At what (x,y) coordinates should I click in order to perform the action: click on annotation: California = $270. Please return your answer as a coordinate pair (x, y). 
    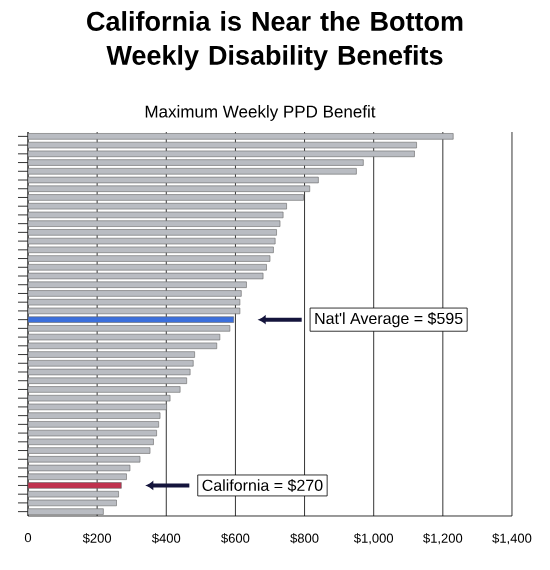
    Looking at the image, I should click on (262, 485).